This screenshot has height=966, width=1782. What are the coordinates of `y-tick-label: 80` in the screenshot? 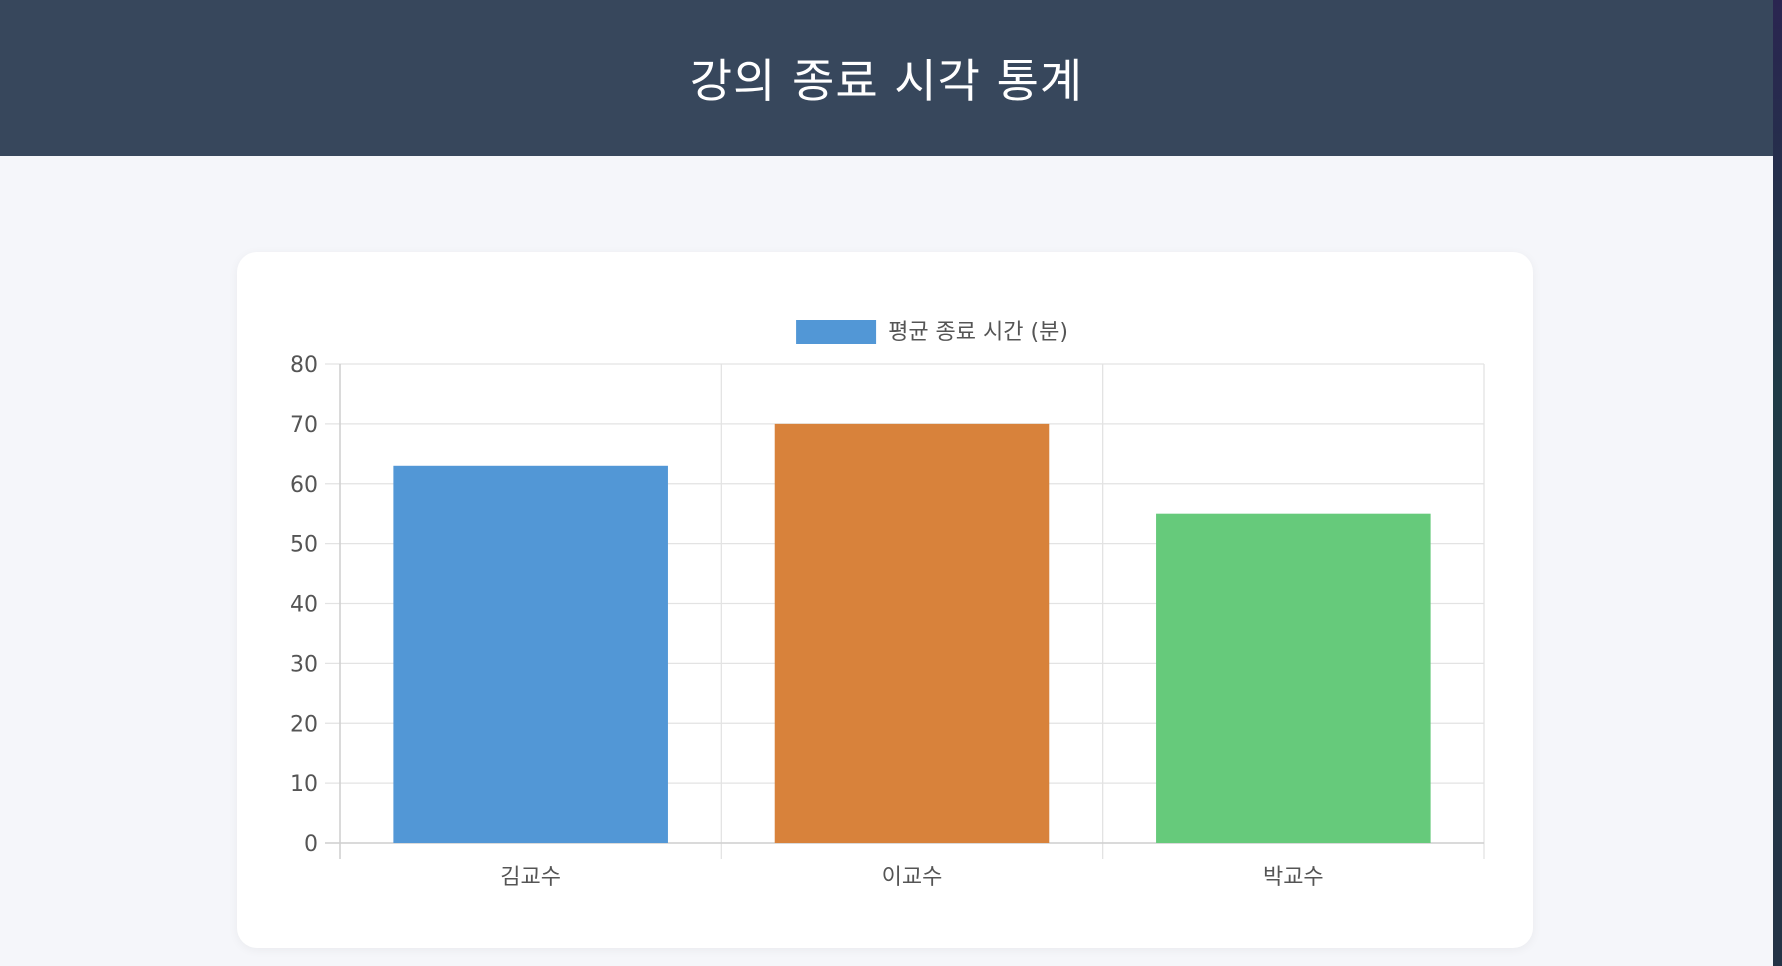 It's located at (304, 365).